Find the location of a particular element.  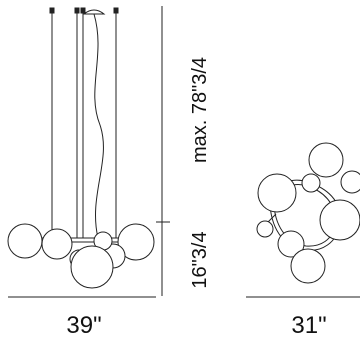

max-height-label: max. 78"3/4 is located at coordinates (200, 110).